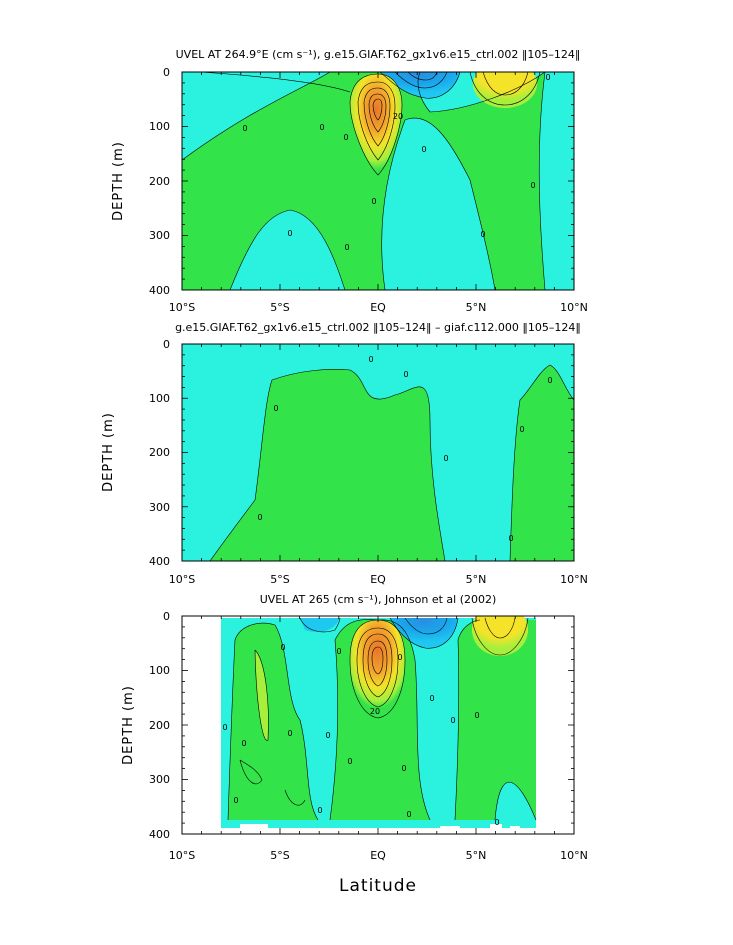  What do you see at coordinates (140, 181) in the screenshot?
I see `panel-1-y-axis: 0 100 200 300 400 DEPTH (m)` at bounding box center [140, 181].